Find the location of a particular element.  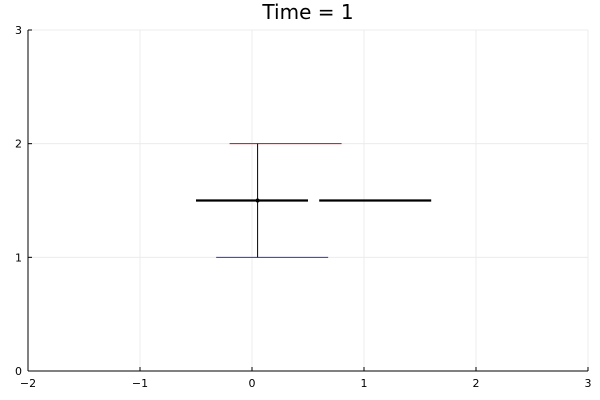

y-tick-label: 2 is located at coordinates (18, 144).